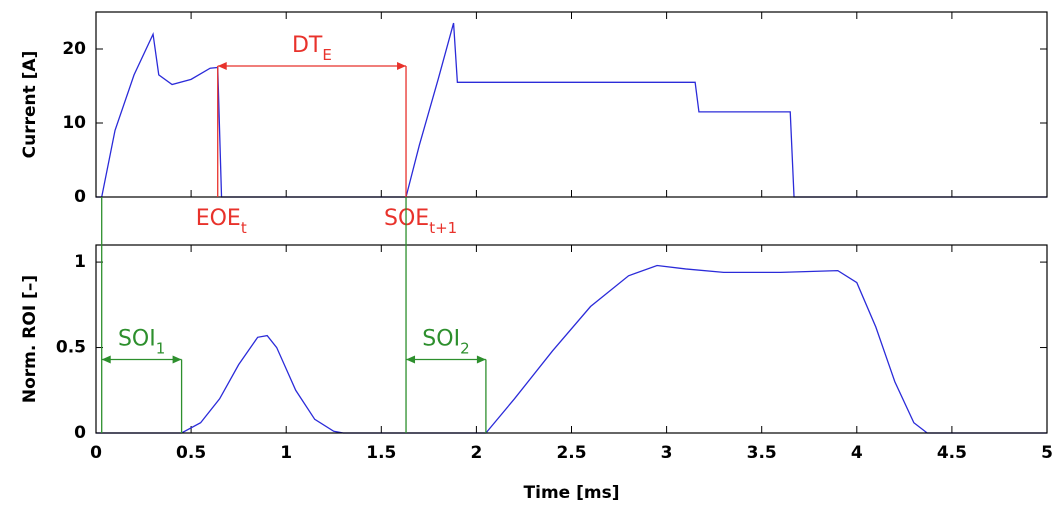 The width and height of the screenshot is (1061, 507). Describe the element at coordinates (381, 453) in the screenshot. I see `x-tick-label: 1.5` at that location.